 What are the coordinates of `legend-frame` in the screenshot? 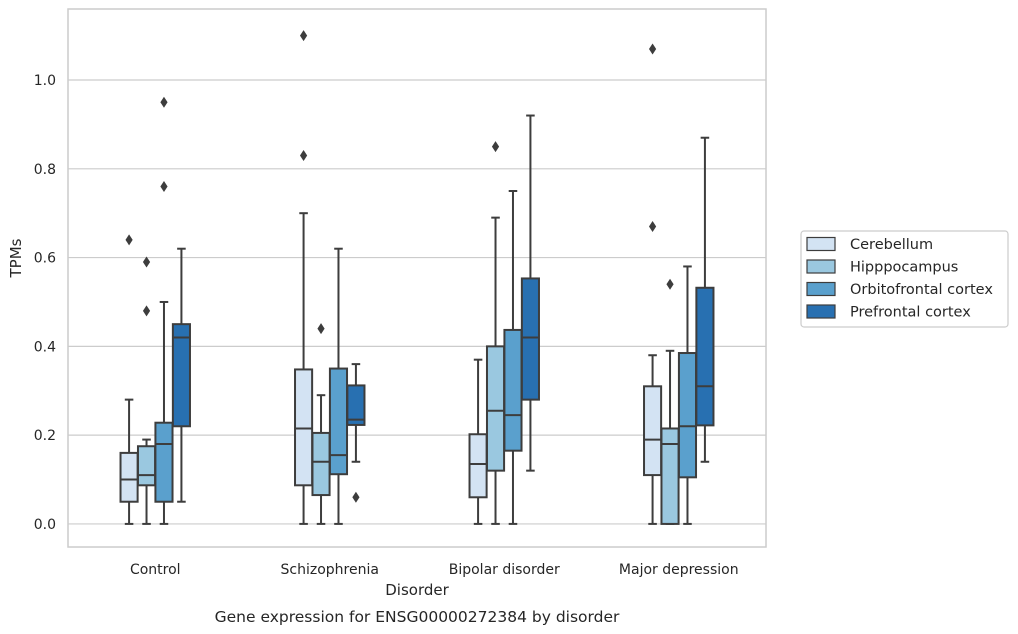 It's located at (904, 279).